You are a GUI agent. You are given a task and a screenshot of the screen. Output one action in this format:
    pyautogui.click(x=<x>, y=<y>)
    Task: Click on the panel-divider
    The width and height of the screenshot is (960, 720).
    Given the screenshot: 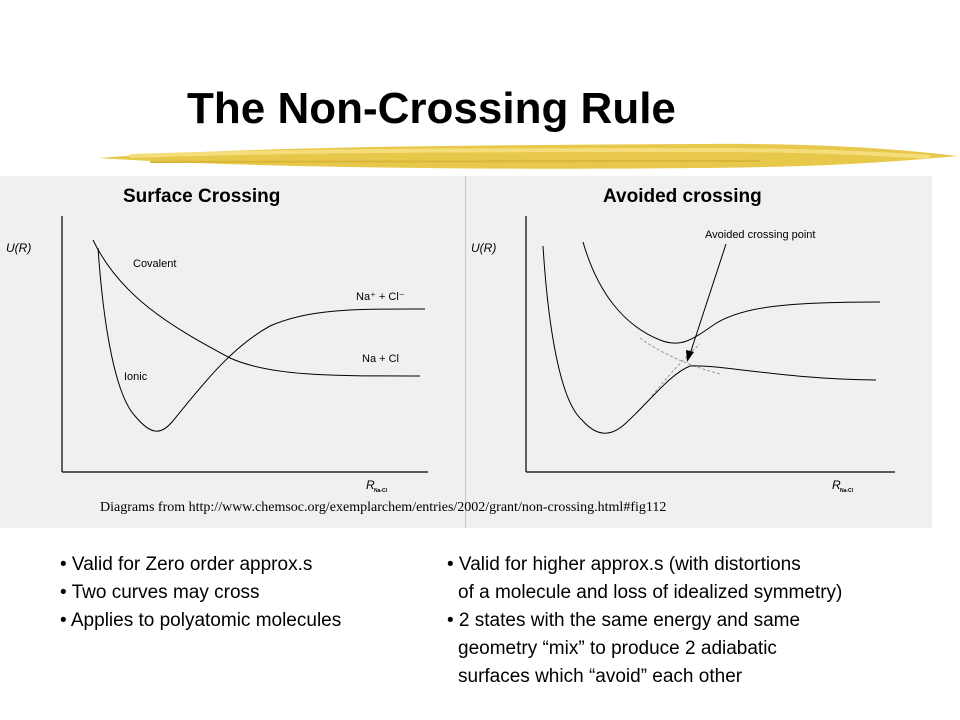 What is the action you would take?
    pyautogui.click(x=465, y=352)
    